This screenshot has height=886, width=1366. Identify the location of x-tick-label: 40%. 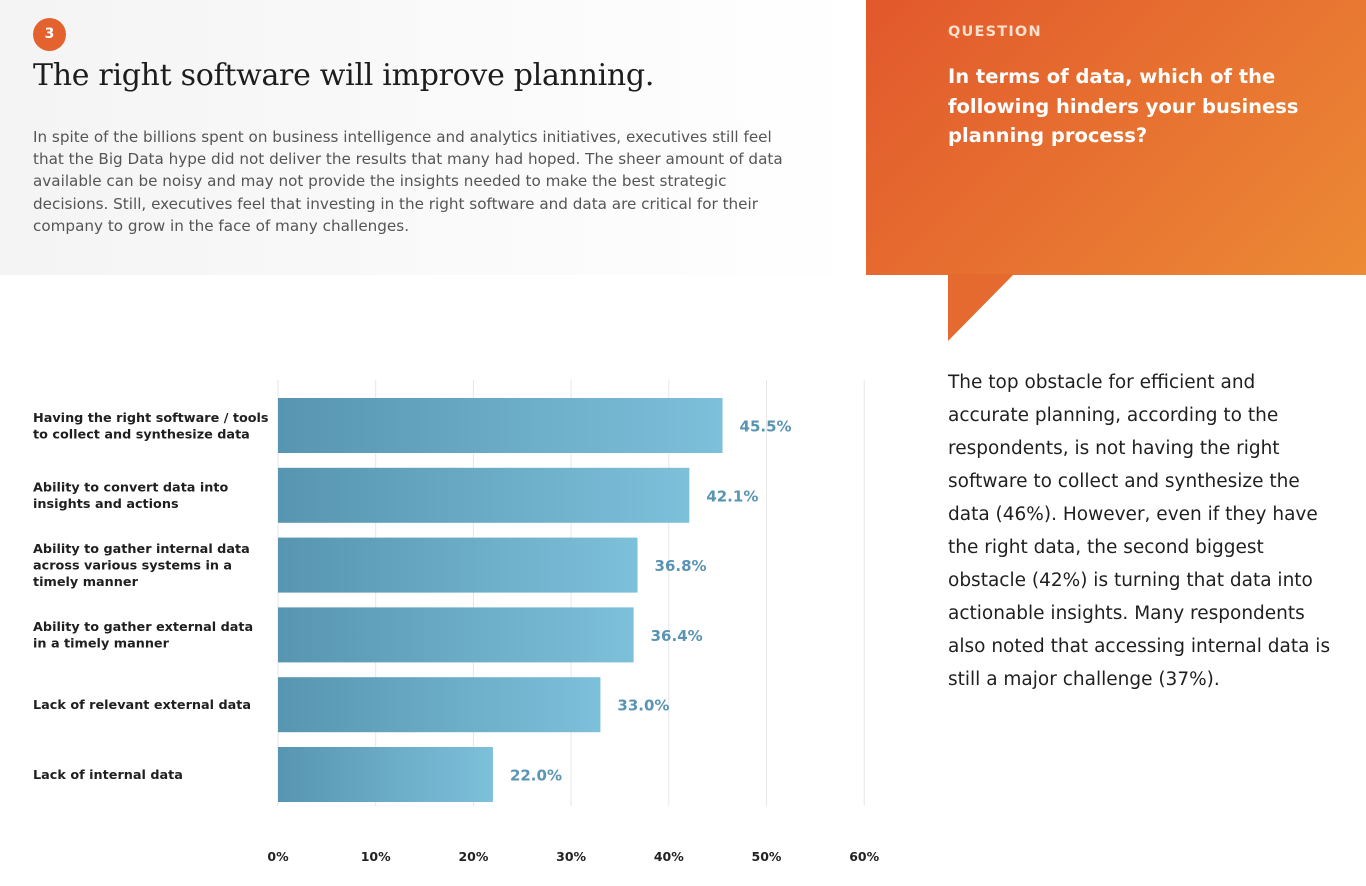
(669, 856).